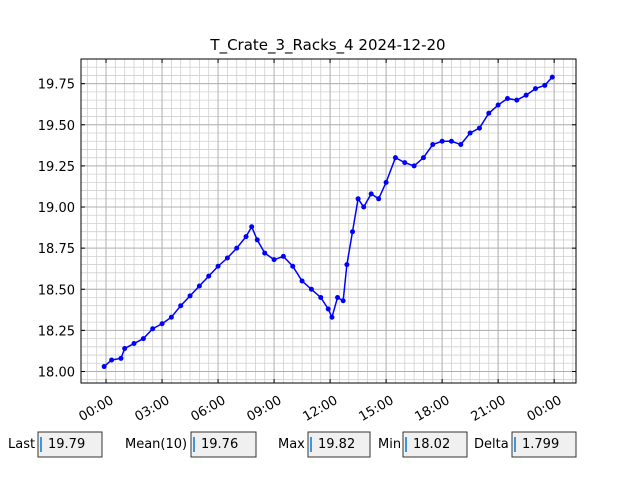 This screenshot has width=640, height=480. Describe the element at coordinates (491, 444) in the screenshot. I see `stat-label: Delta` at that location.